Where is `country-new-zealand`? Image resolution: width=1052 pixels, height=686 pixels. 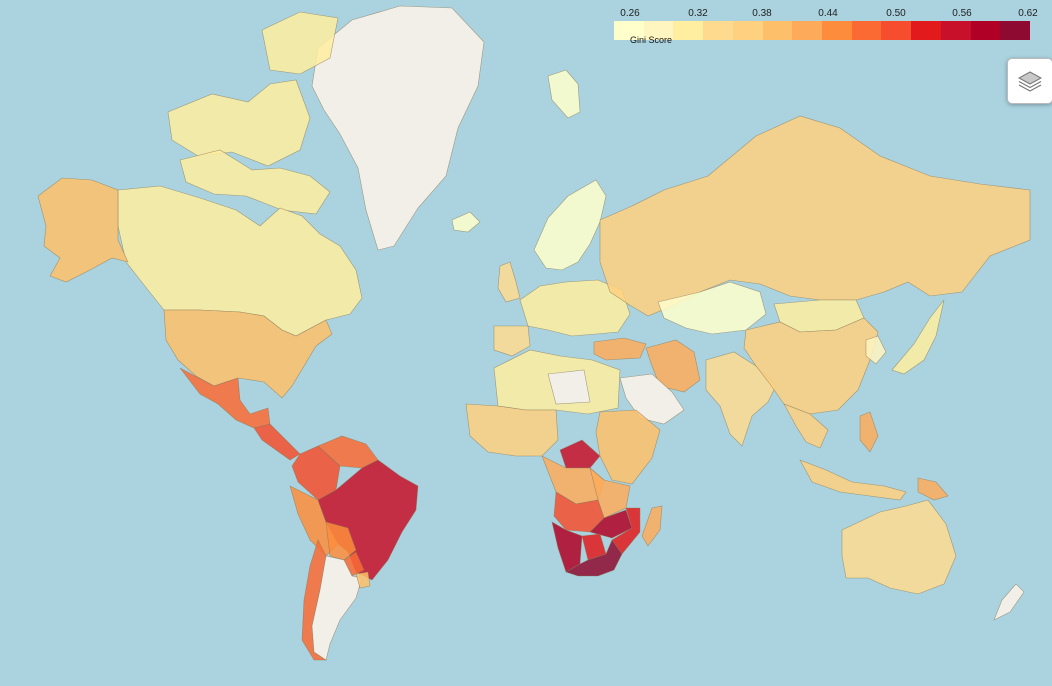 country-new-zealand is located at coordinates (1009, 602).